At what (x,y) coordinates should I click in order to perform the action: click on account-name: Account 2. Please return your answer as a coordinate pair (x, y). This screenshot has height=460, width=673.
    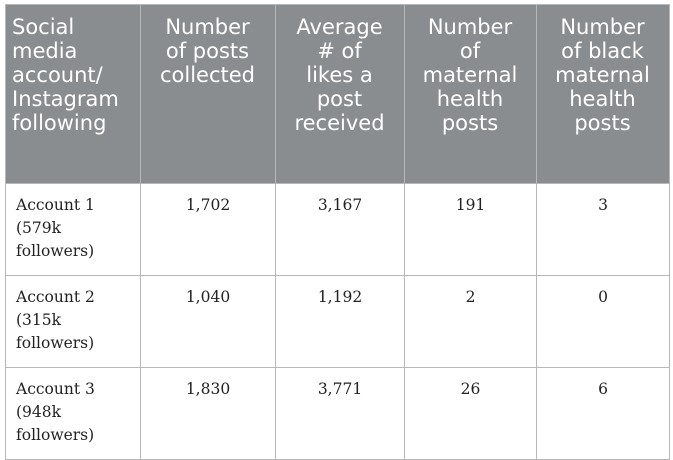
    Looking at the image, I should click on (55, 297).